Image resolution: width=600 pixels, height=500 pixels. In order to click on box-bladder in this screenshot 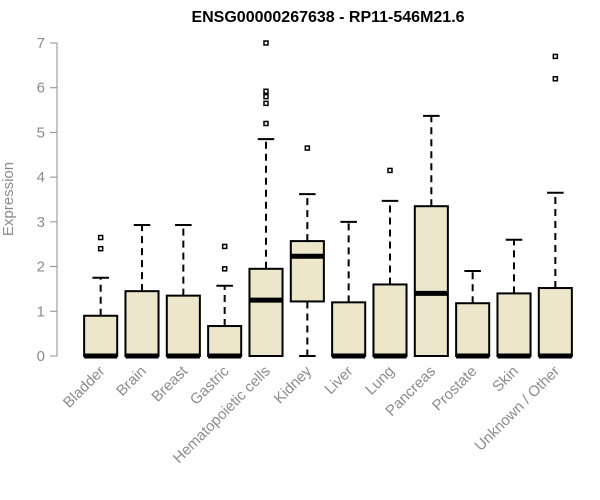, I will do `click(101, 296)`.